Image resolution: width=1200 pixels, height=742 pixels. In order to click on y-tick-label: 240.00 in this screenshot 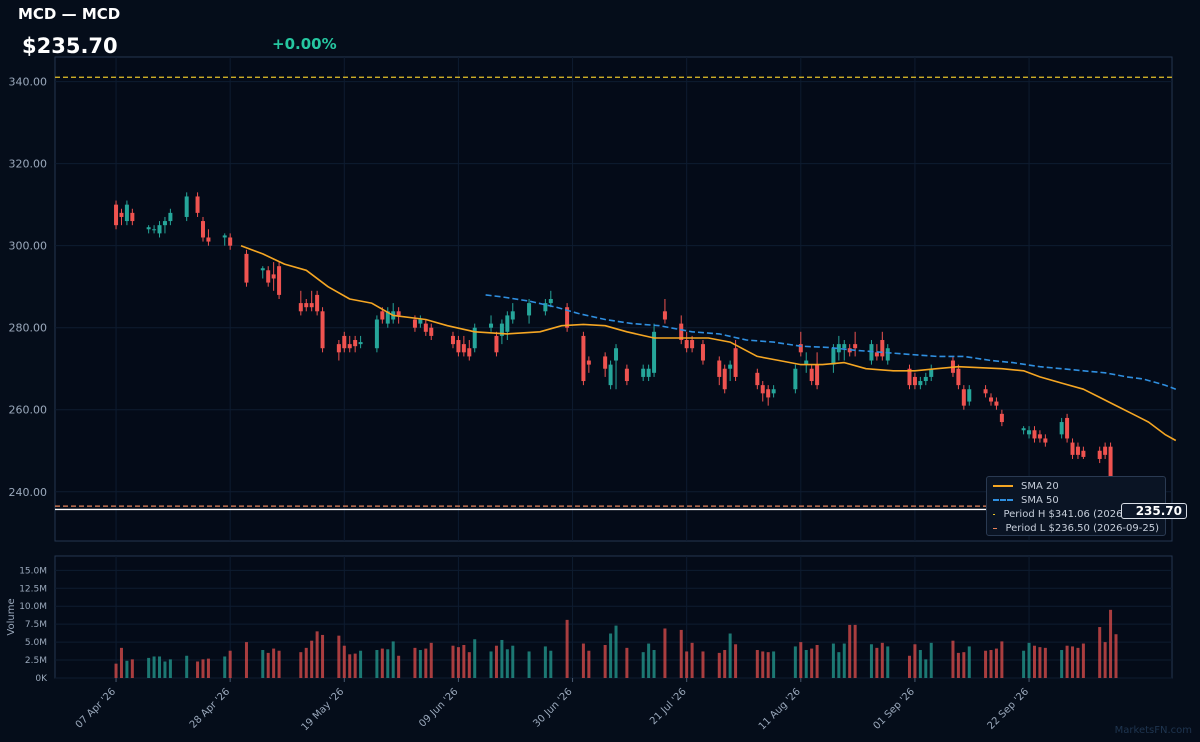, I will do `click(28, 492)`.